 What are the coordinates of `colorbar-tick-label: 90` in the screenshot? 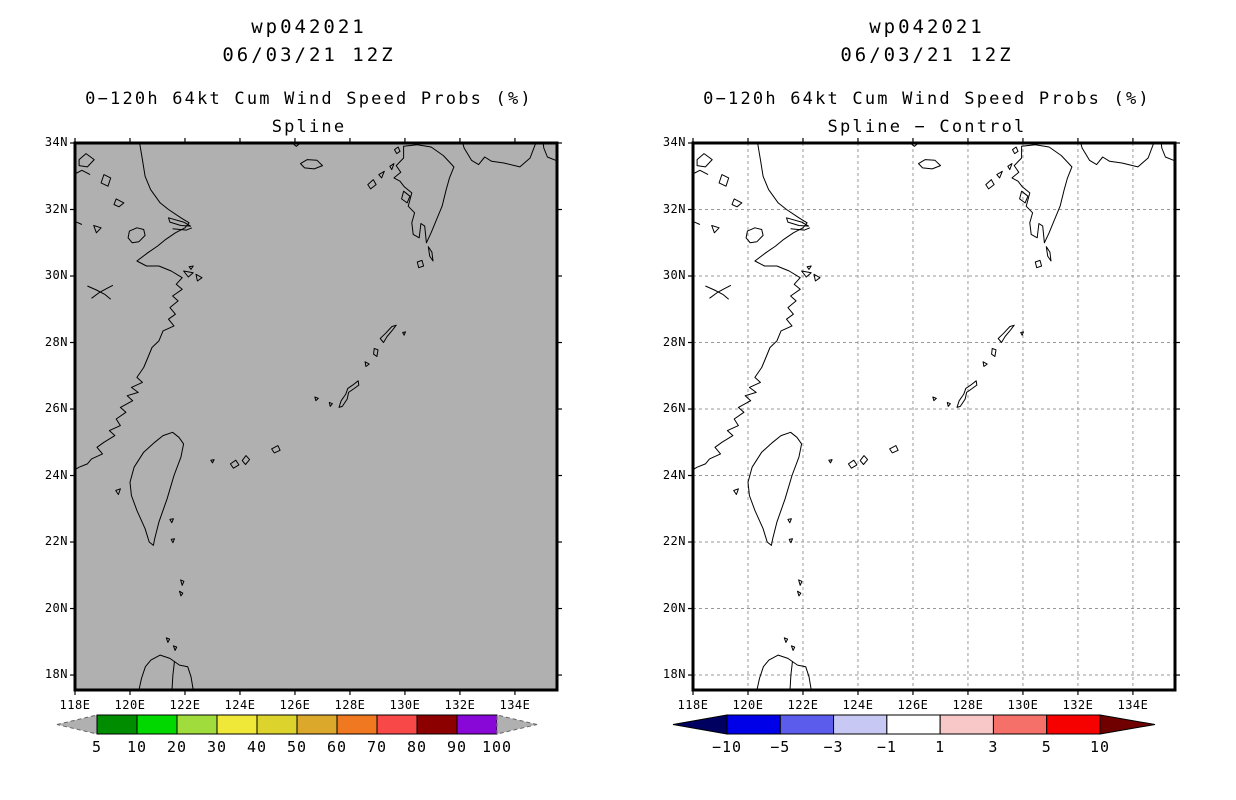 It's located at (457, 747).